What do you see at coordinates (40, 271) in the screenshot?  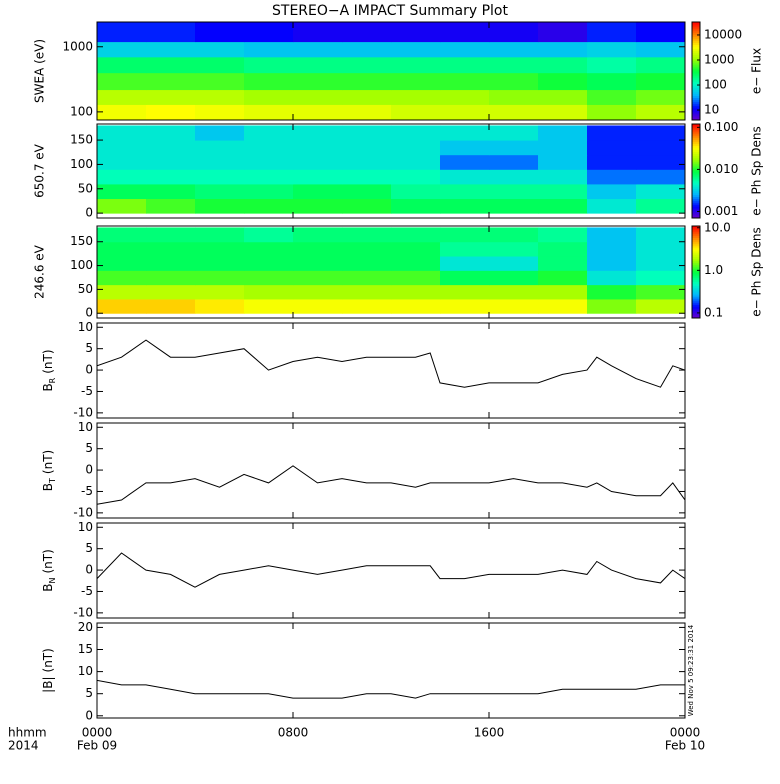 I see `y-axis-label: 246.6 eV` at bounding box center [40, 271].